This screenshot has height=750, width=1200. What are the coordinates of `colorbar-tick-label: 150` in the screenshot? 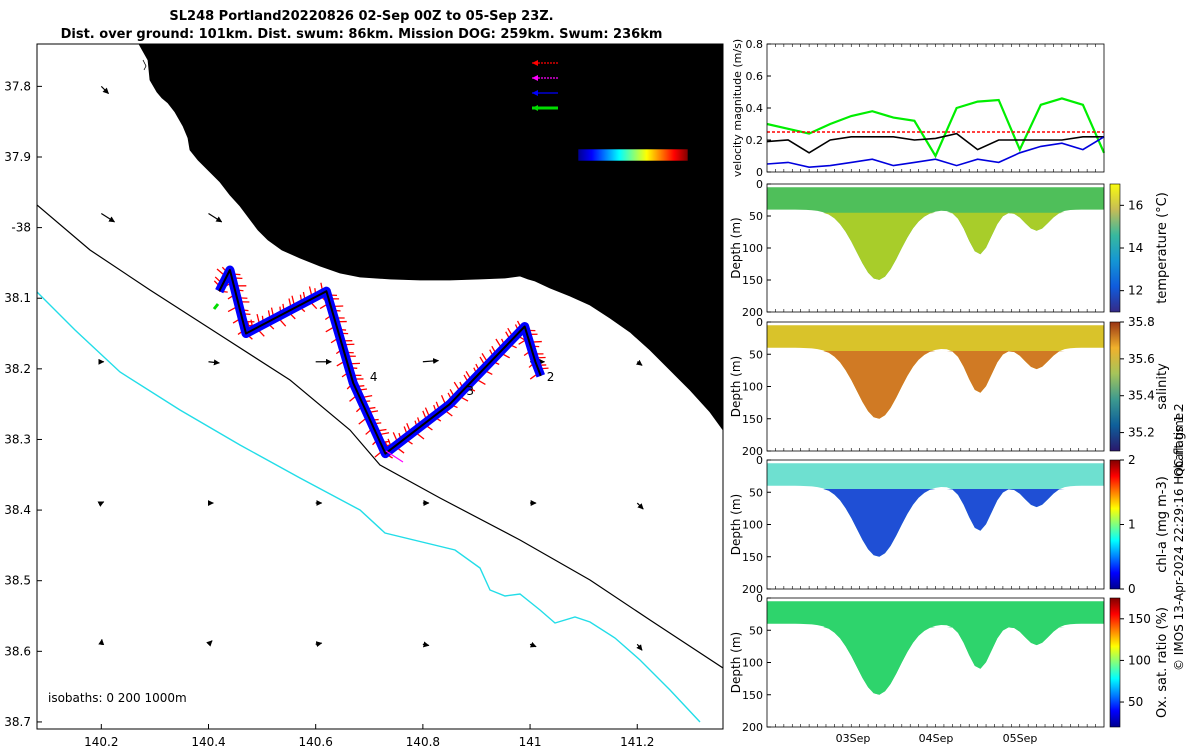 It's located at (1139, 619).